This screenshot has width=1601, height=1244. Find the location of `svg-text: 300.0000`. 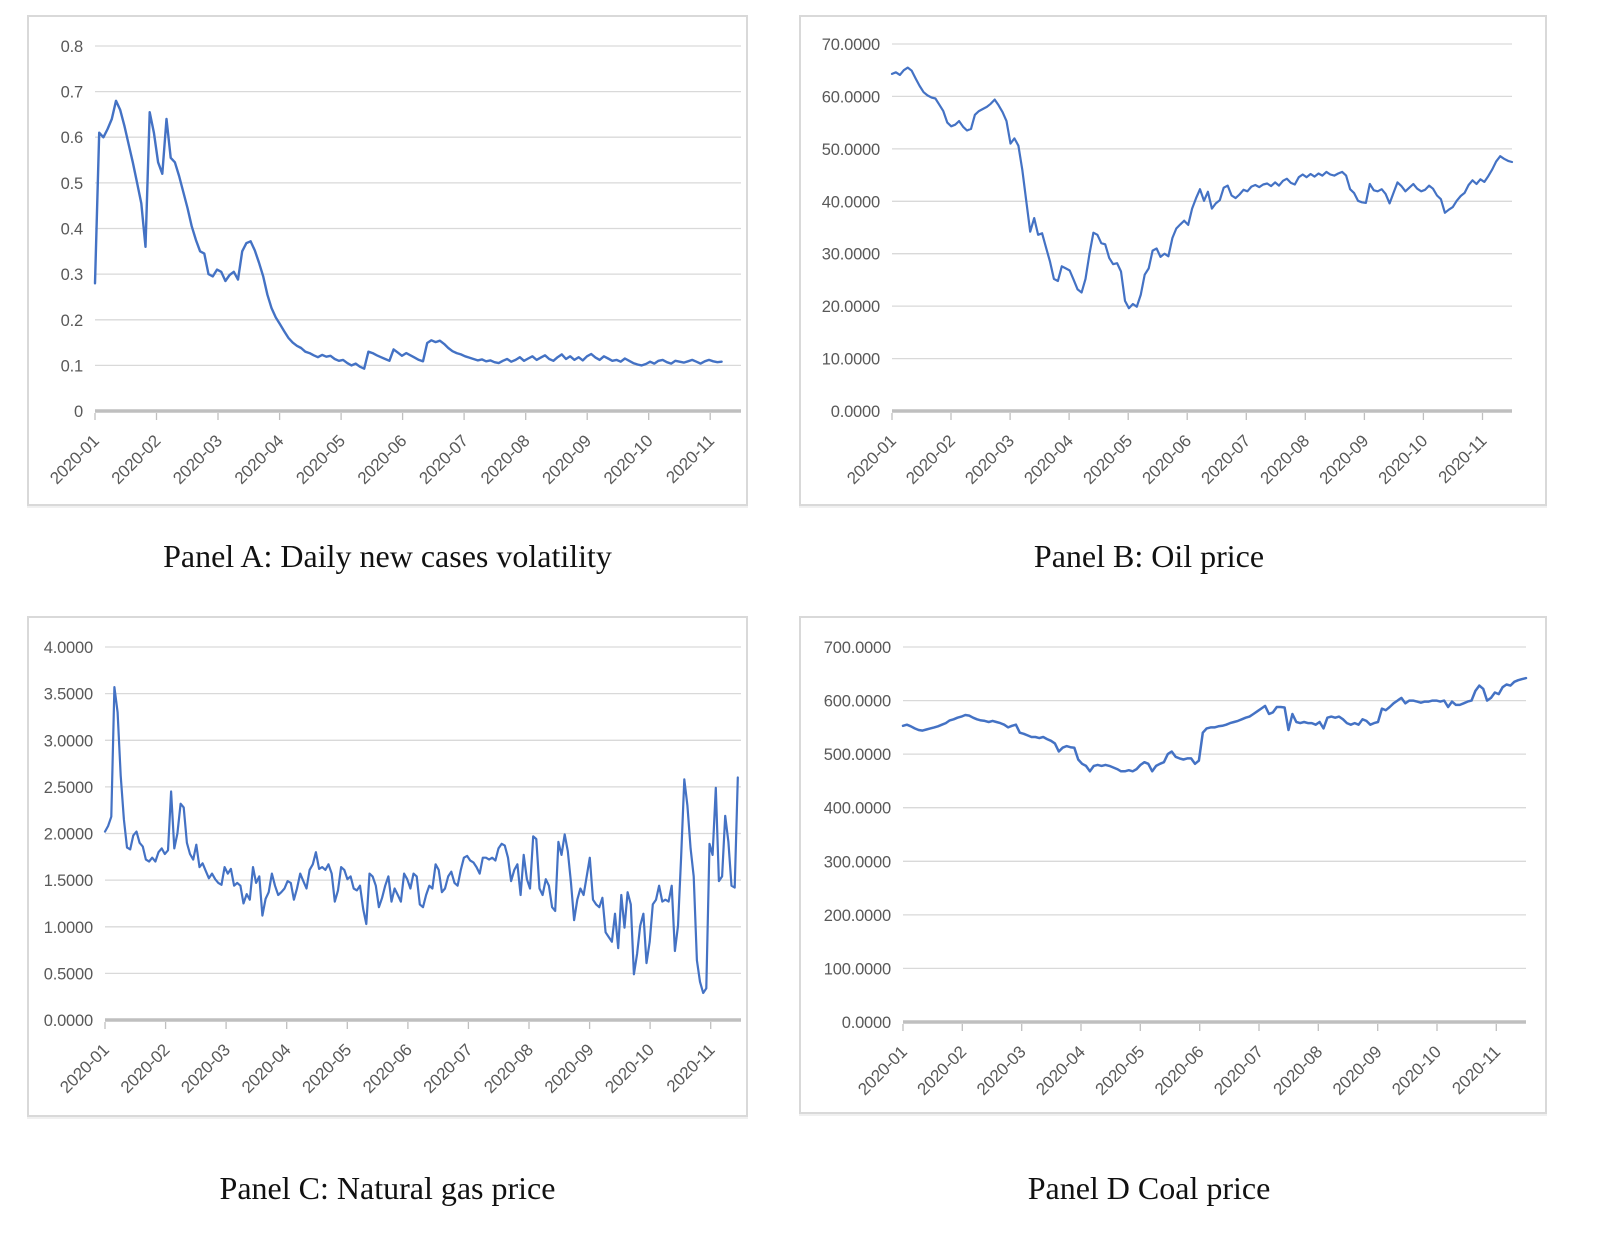

svg-text: 300.0000 is located at coordinates (857, 862).